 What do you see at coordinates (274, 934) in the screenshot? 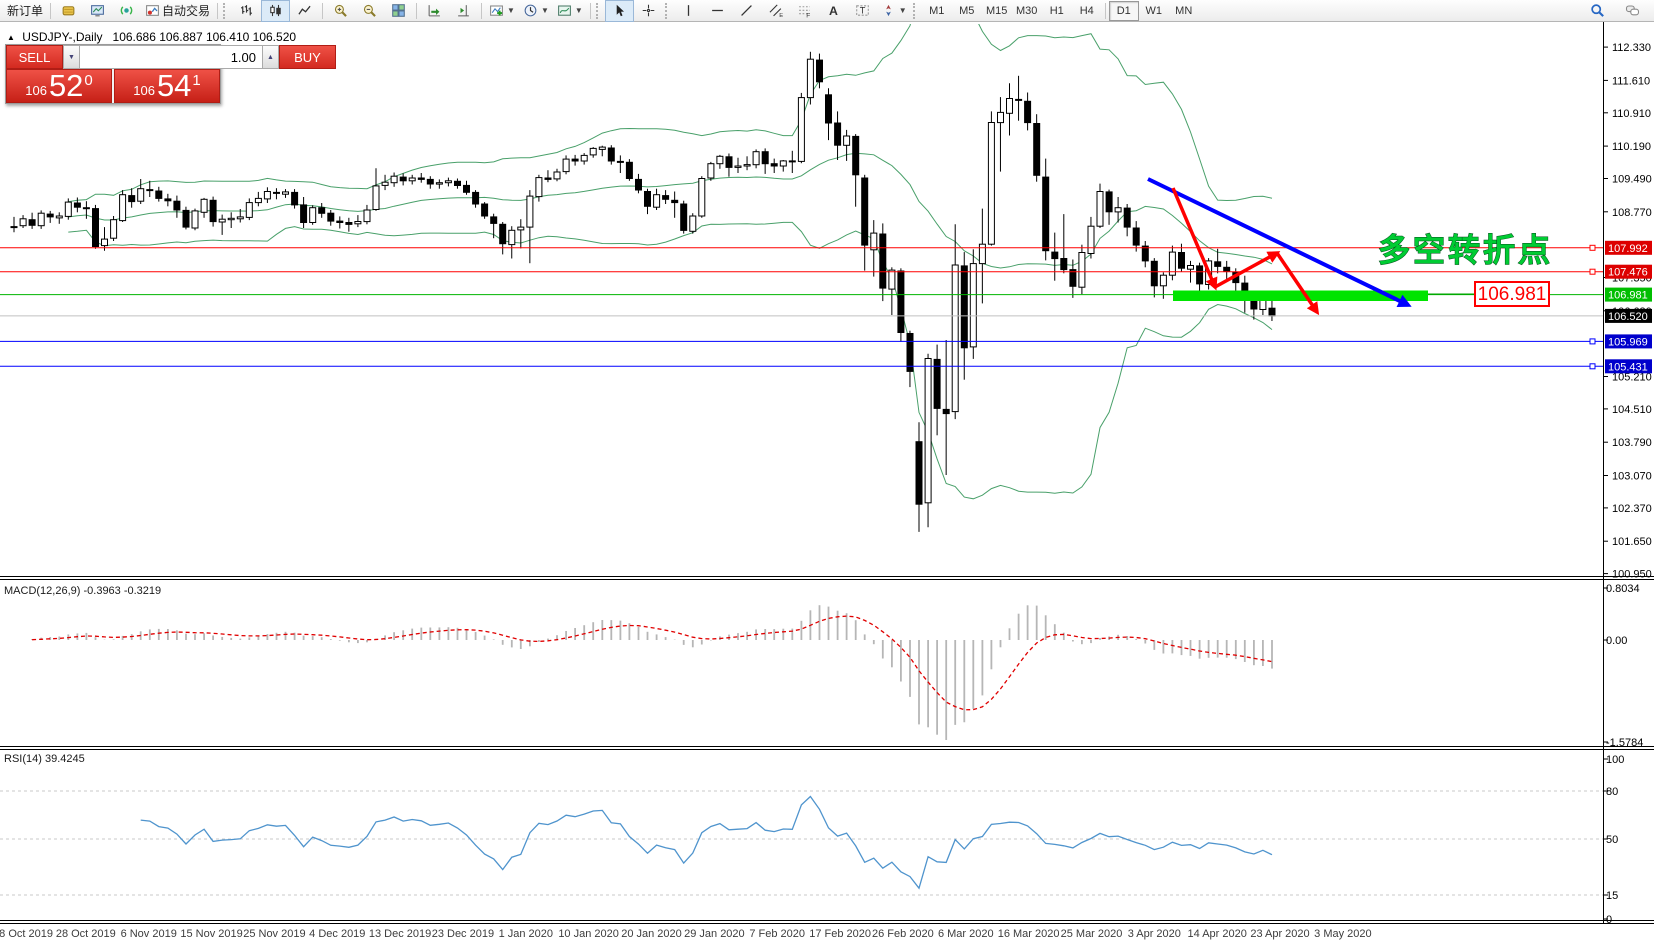
I see `svg-text: 25 Nov 2019` at bounding box center [274, 934].